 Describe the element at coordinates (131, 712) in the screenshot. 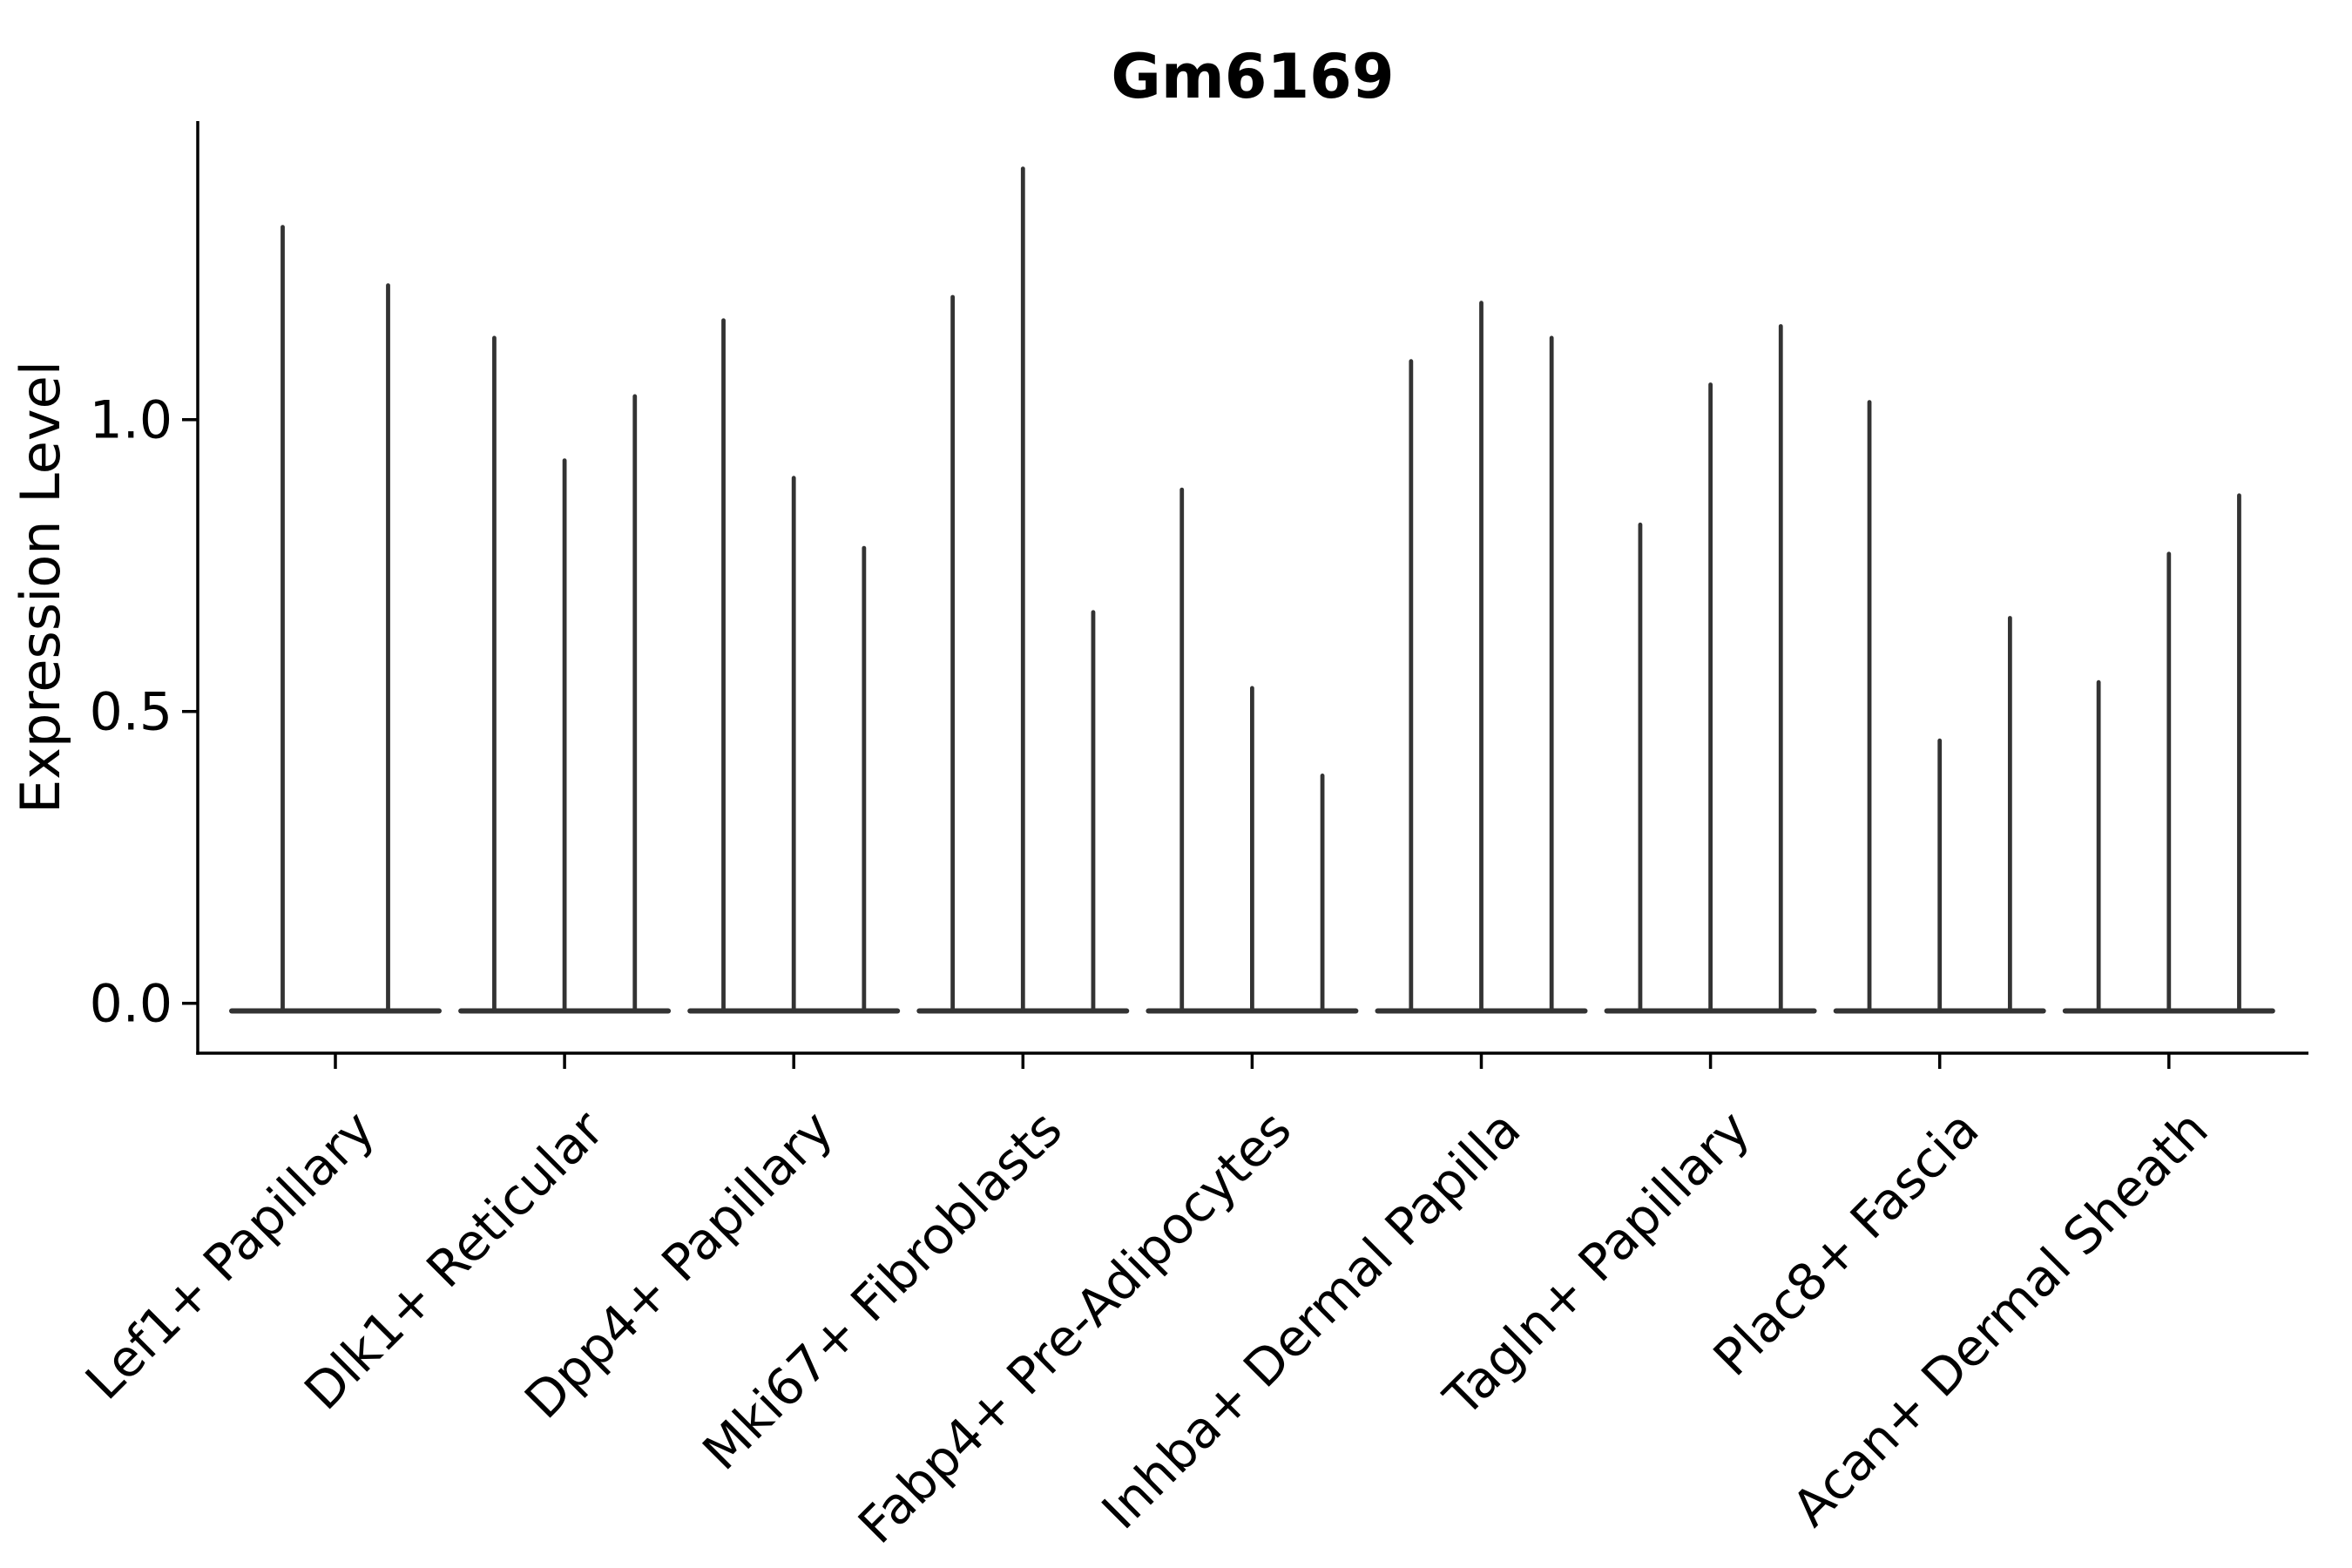

I see `y-tick-label: 0.5` at that location.